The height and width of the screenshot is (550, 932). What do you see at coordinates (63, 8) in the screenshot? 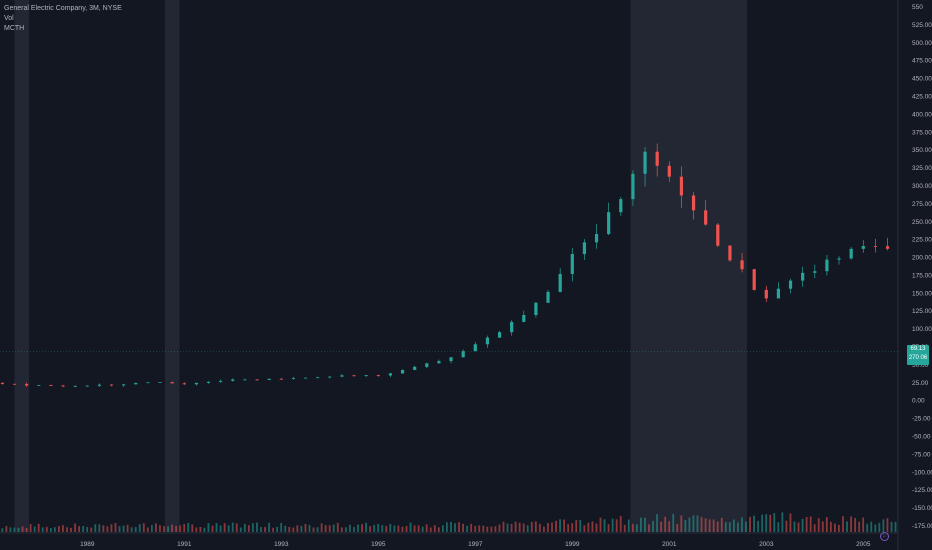
I see `symbol-title: General Electric Company, 3M, NYSE` at bounding box center [63, 8].